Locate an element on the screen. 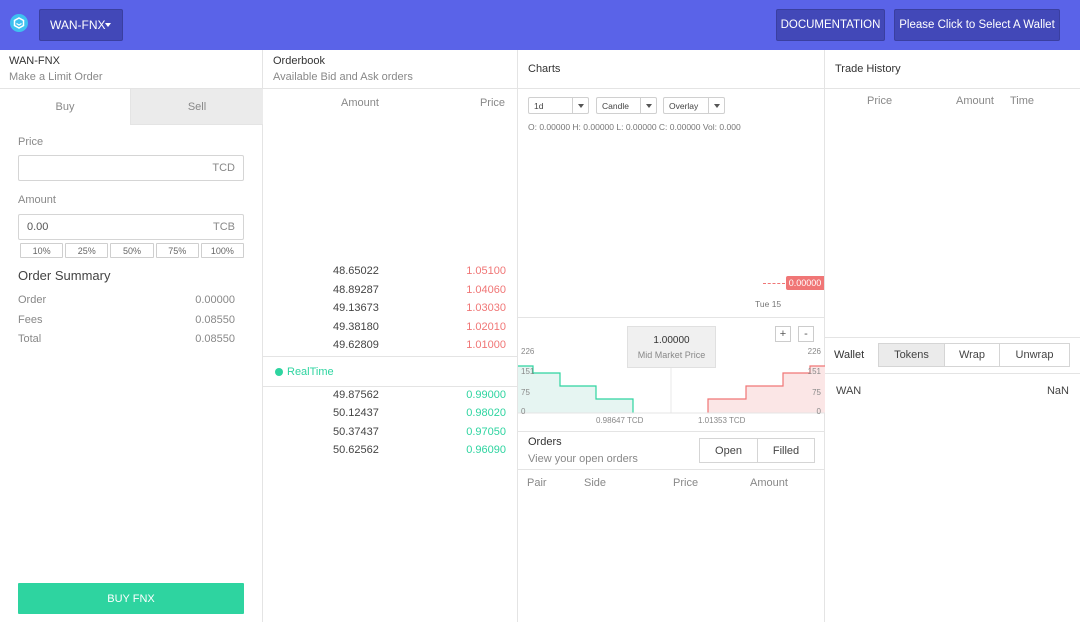  token-balance: NaN is located at coordinates (1057, 391).